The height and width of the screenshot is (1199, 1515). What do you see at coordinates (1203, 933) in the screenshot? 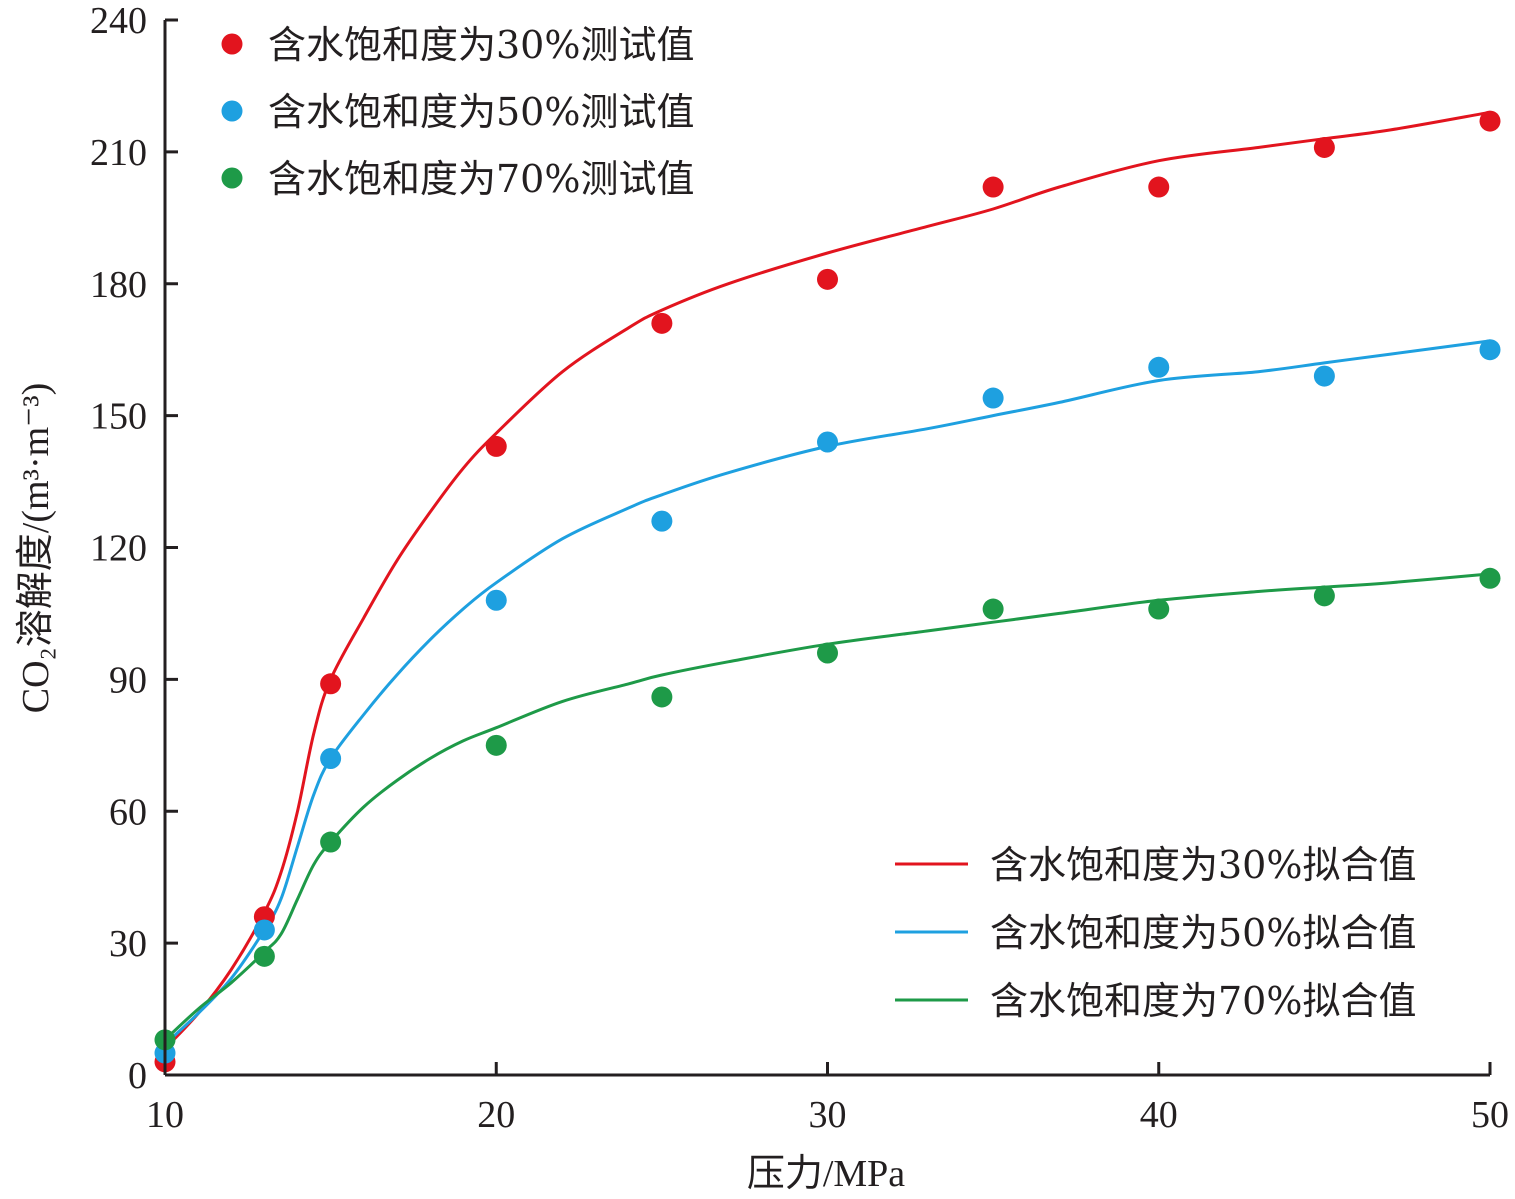
I see `legend-label-50: 含水饱和度为50%拟合值` at bounding box center [1203, 933].